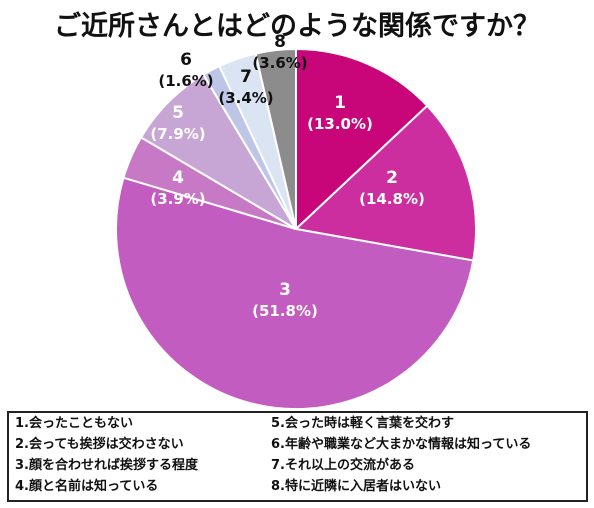  What do you see at coordinates (178, 178) in the screenshot?
I see `slice-label-4: 4` at bounding box center [178, 178].